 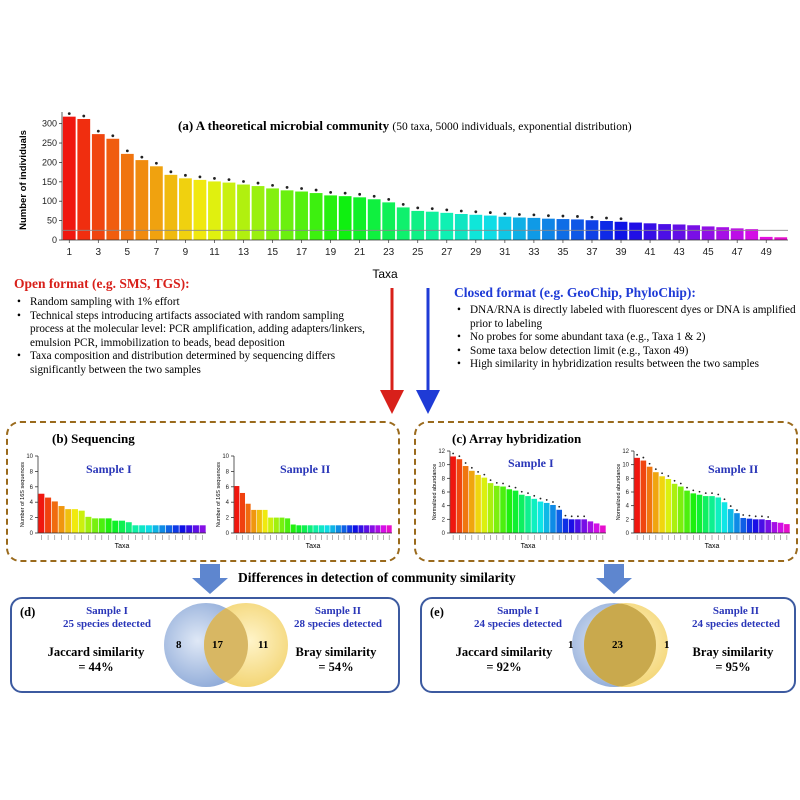 What do you see at coordinates (418, 252) in the screenshot?
I see `x-tick-label: 25` at bounding box center [418, 252].